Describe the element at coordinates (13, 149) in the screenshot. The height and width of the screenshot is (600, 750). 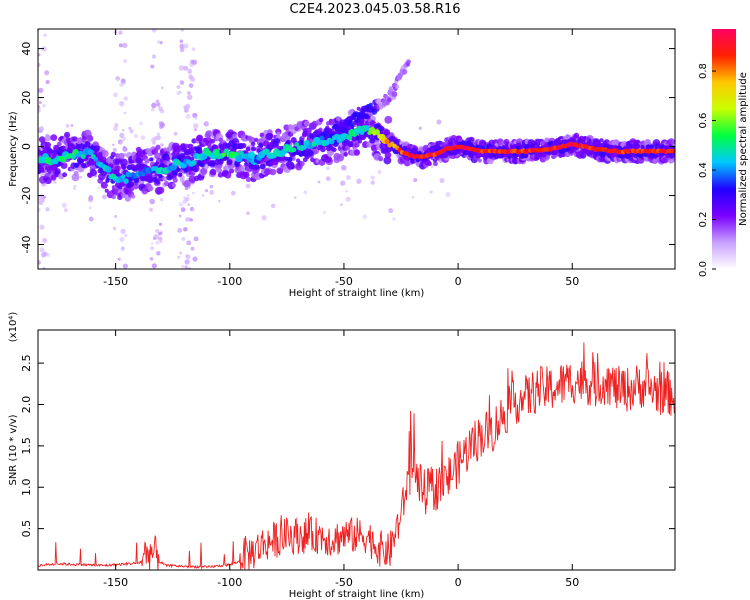
I see `spec-ylabel: Frequency (Hz)` at that location.